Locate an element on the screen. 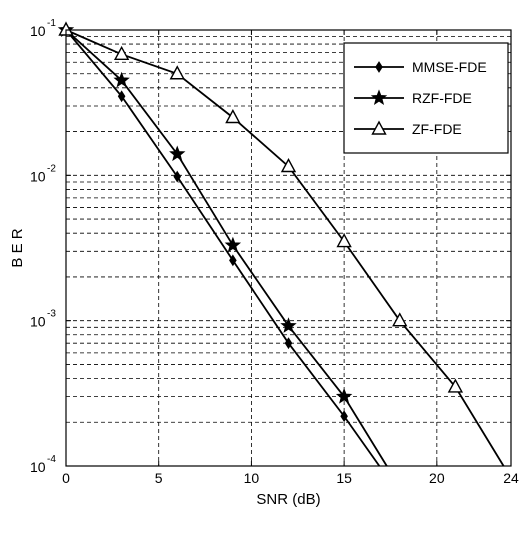  x-tick-labels: 0 5 10 15 20 24 is located at coordinates (290, 478).